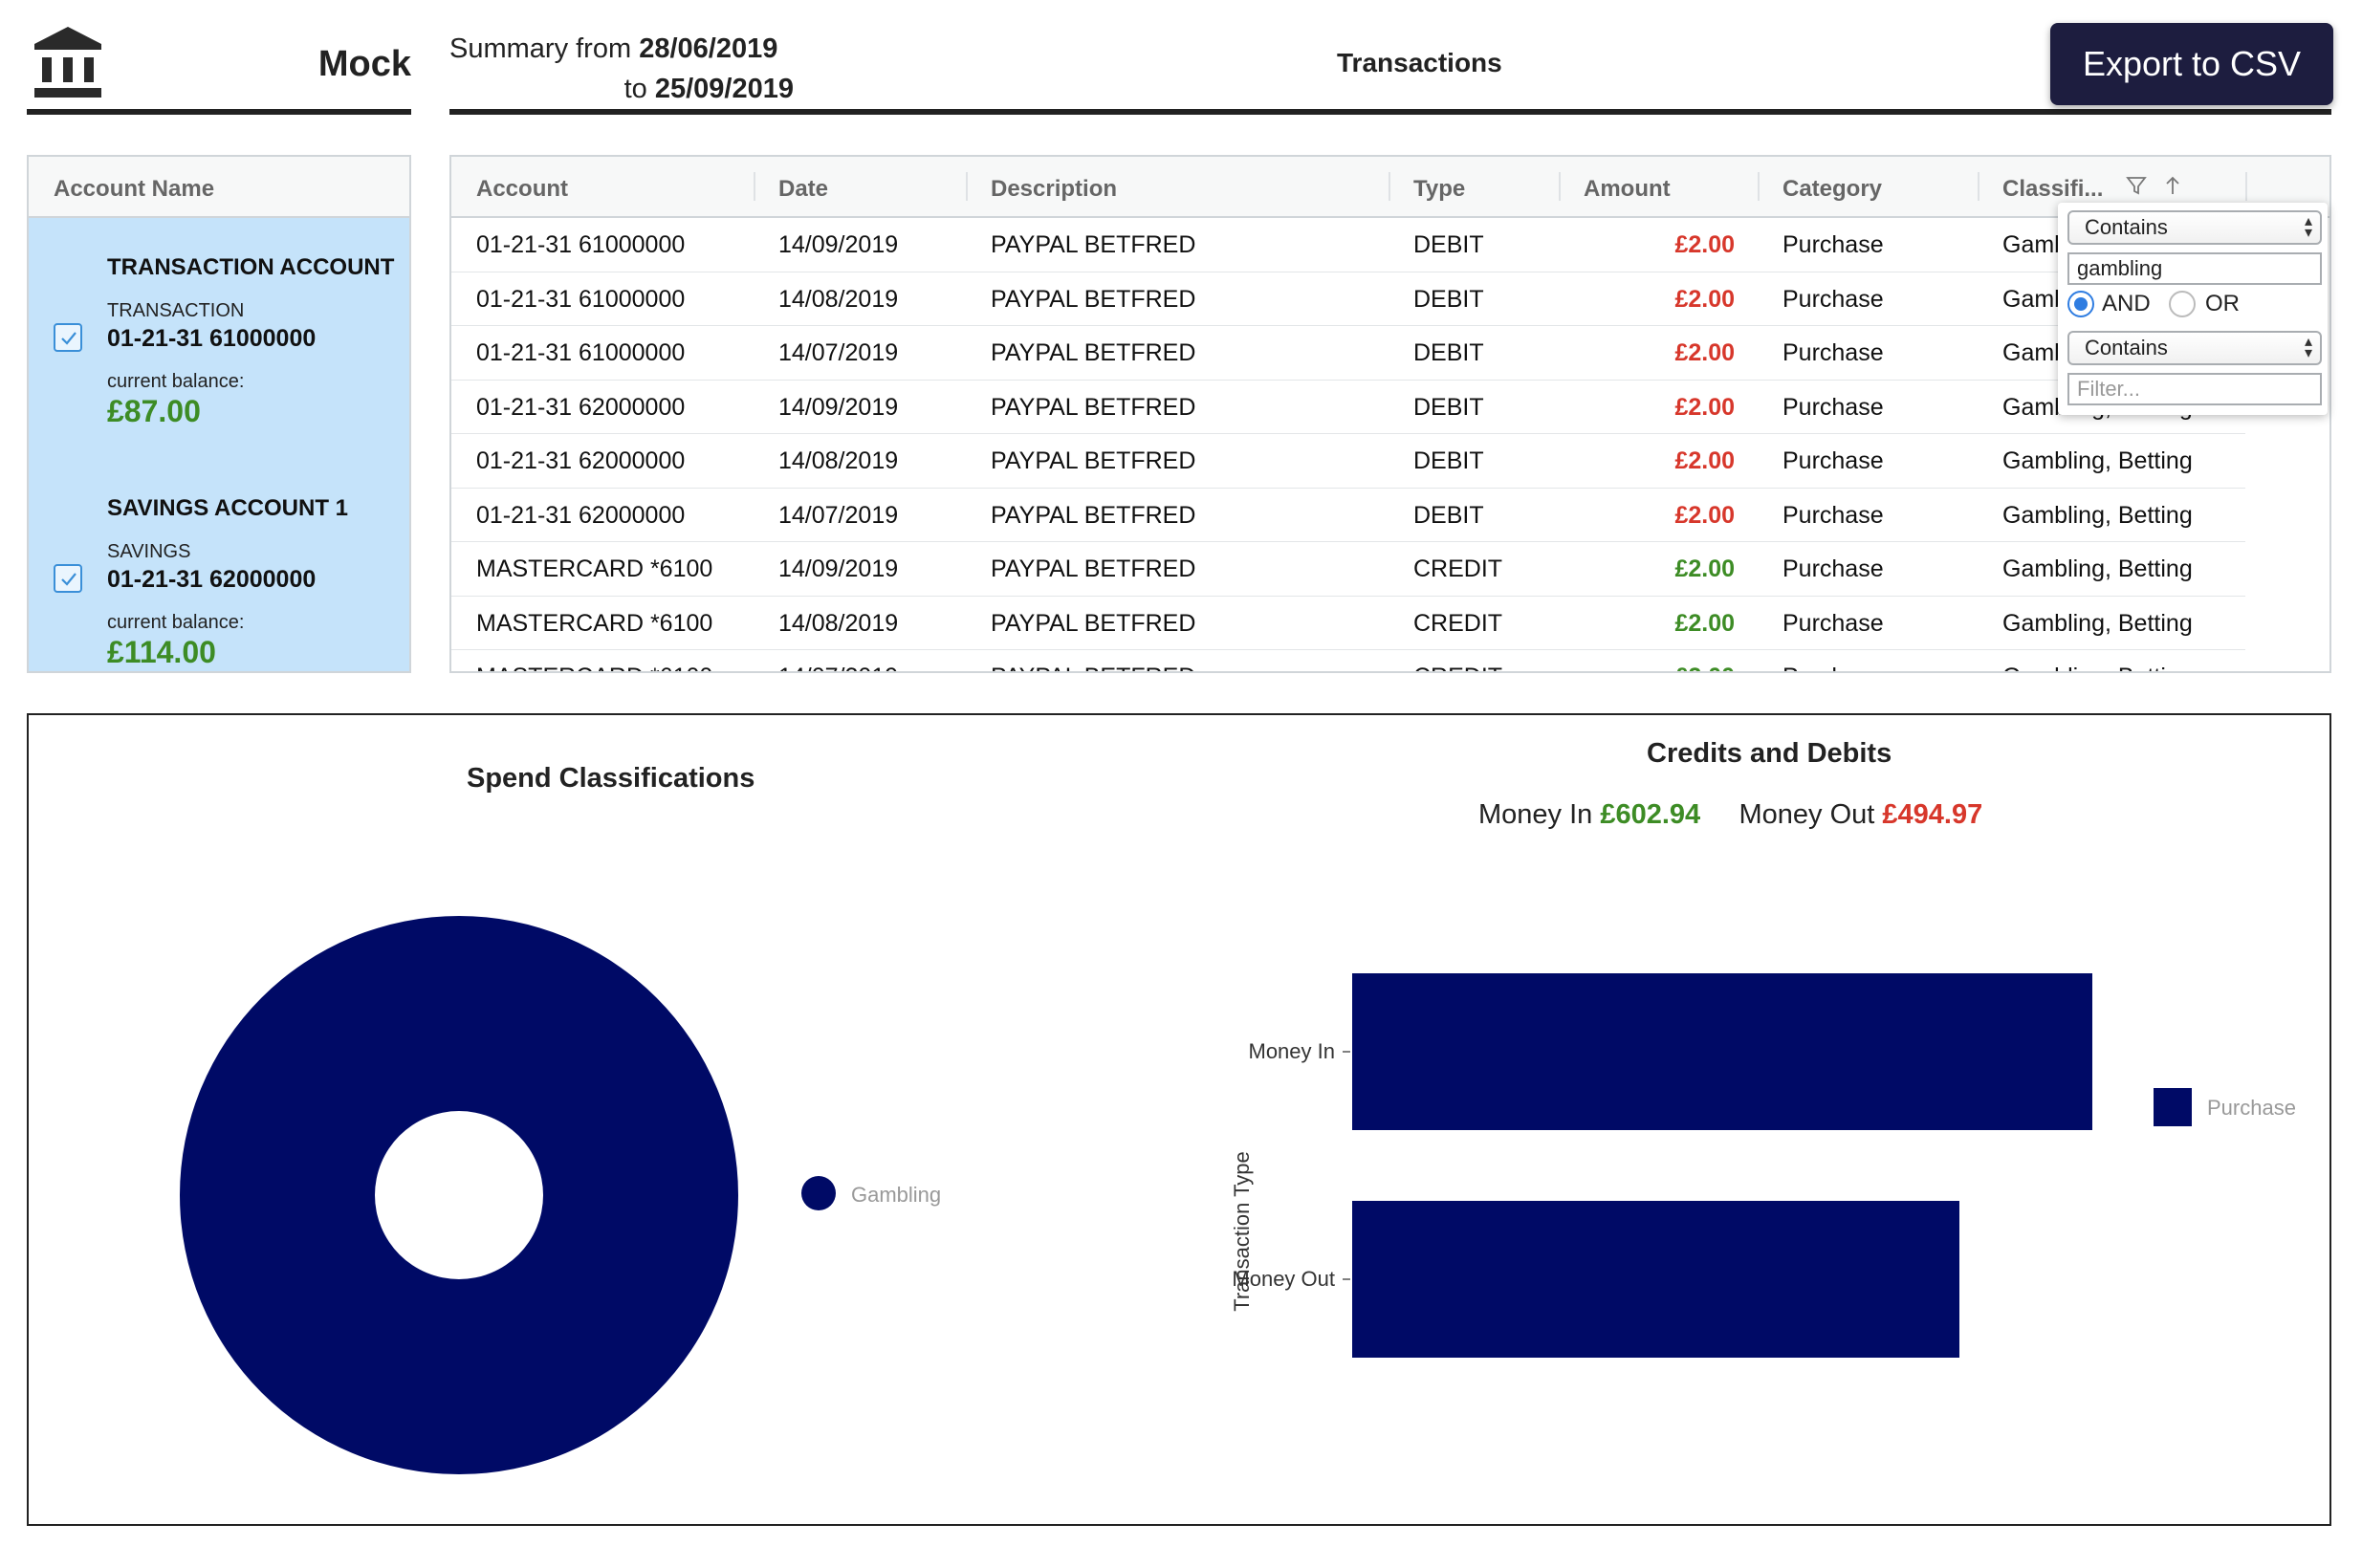  Describe the element at coordinates (459, 1195) in the screenshot. I see `pie-slice` at that location.